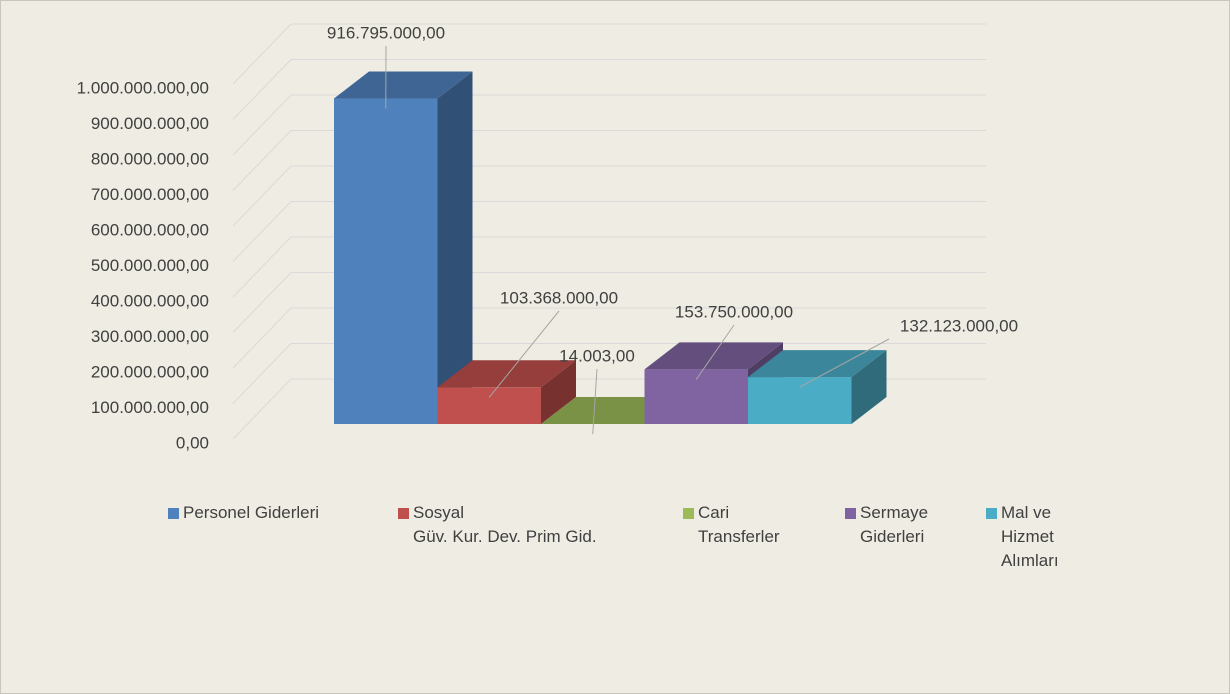 The image size is (1230, 694). I want to click on legend-label: Cari Transferler, so click(739, 524).